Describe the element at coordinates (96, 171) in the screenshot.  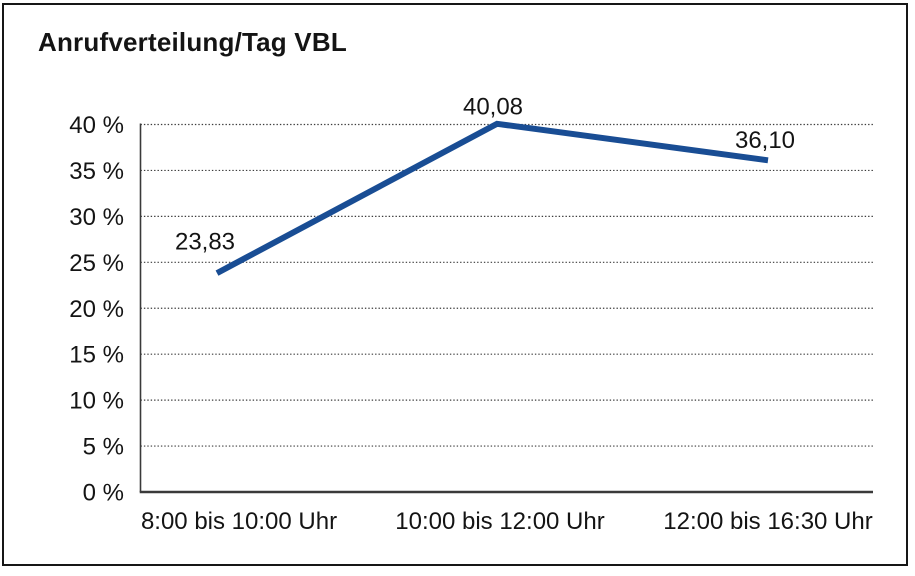
I see `y-tick-label: 35 %` at that location.